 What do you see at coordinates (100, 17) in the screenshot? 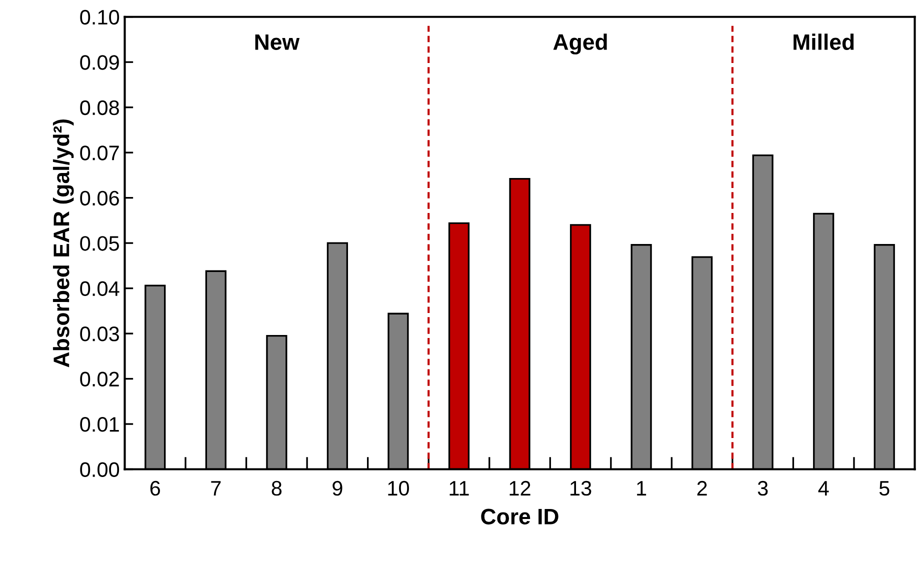
I see `y-tick-label: 0.10` at bounding box center [100, 17].